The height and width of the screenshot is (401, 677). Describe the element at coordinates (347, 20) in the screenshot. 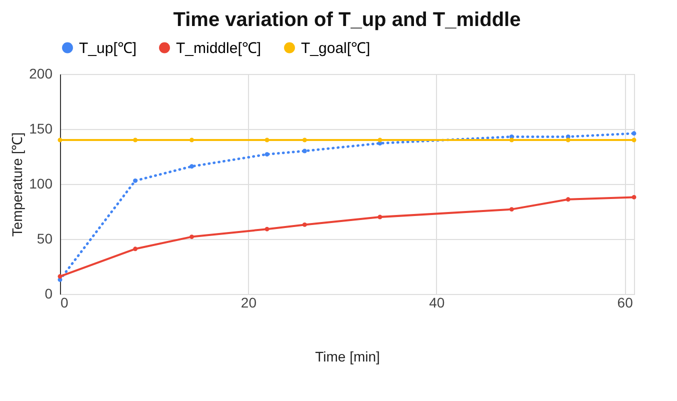

I see `chart-title: Time variation of T_up and T_middle` at that location.